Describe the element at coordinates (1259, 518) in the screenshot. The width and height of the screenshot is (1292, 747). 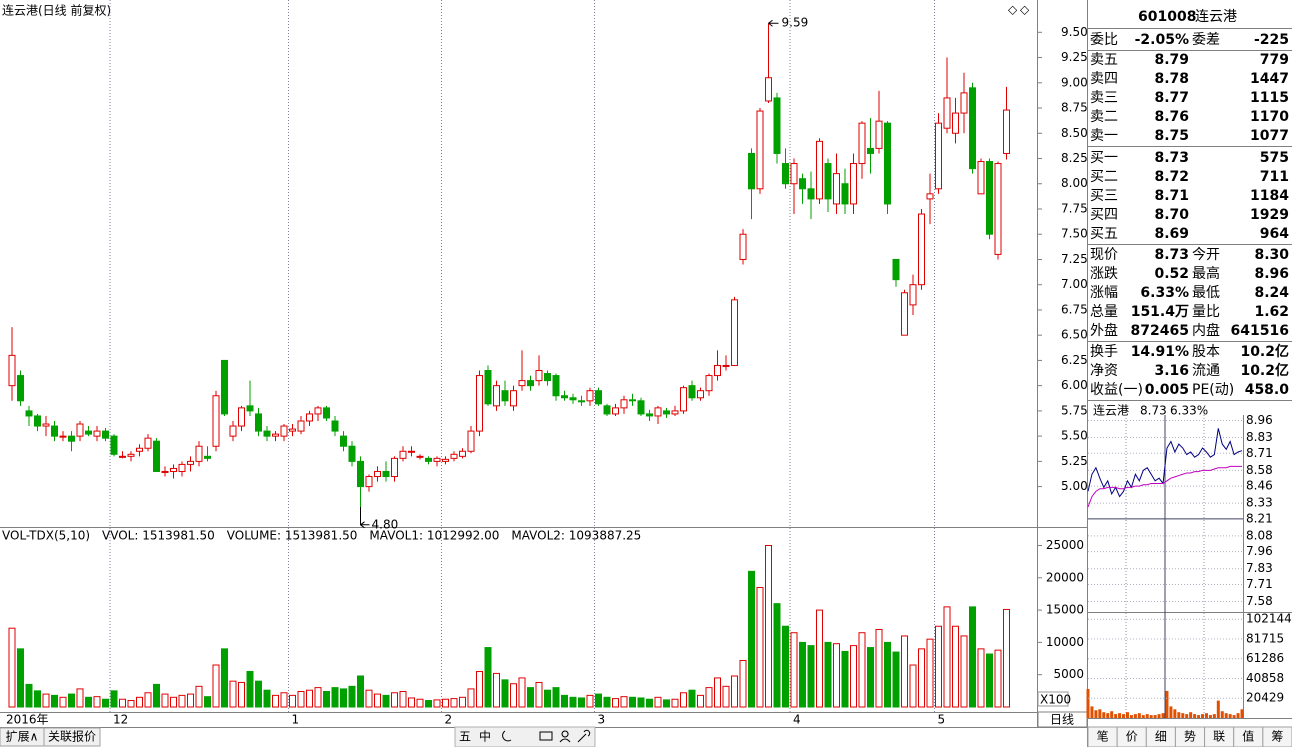
I see `y-tick-label: 8.21` at that location.